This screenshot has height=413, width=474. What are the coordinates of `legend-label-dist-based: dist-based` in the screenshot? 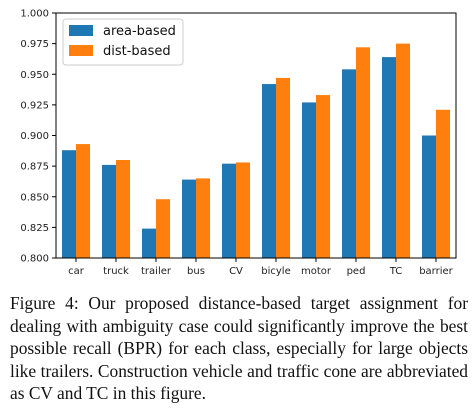 It's located at (137, 51).